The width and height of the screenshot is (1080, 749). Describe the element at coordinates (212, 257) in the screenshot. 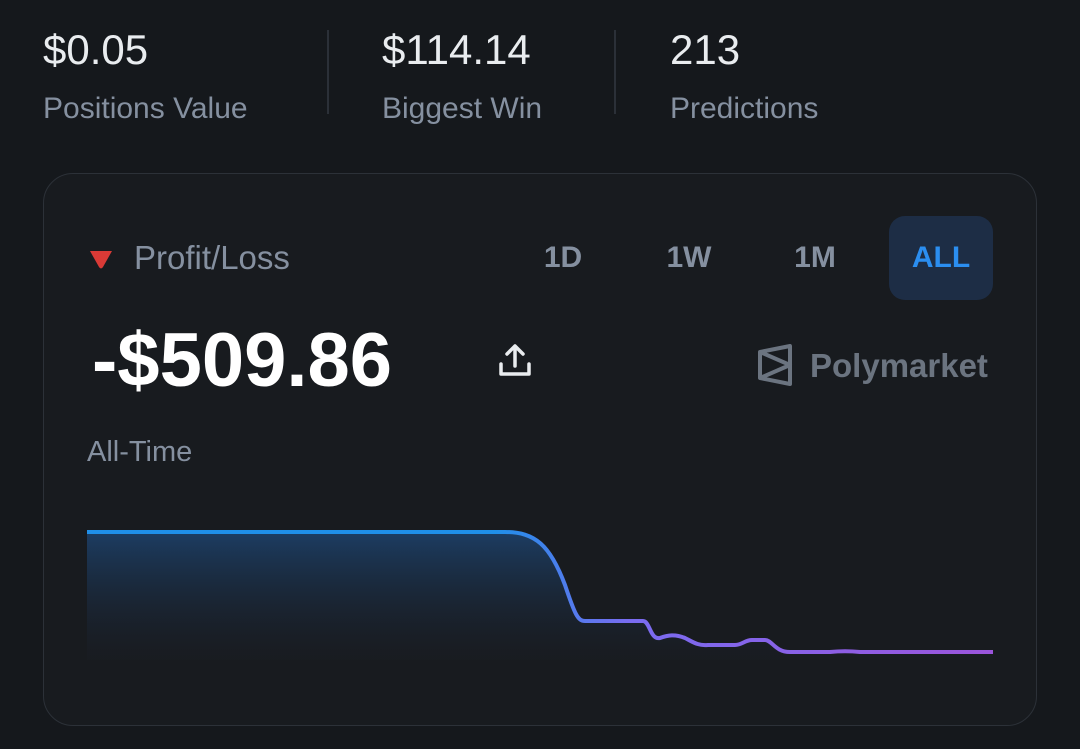

I see `card-title: Profit/Loss` at that location.